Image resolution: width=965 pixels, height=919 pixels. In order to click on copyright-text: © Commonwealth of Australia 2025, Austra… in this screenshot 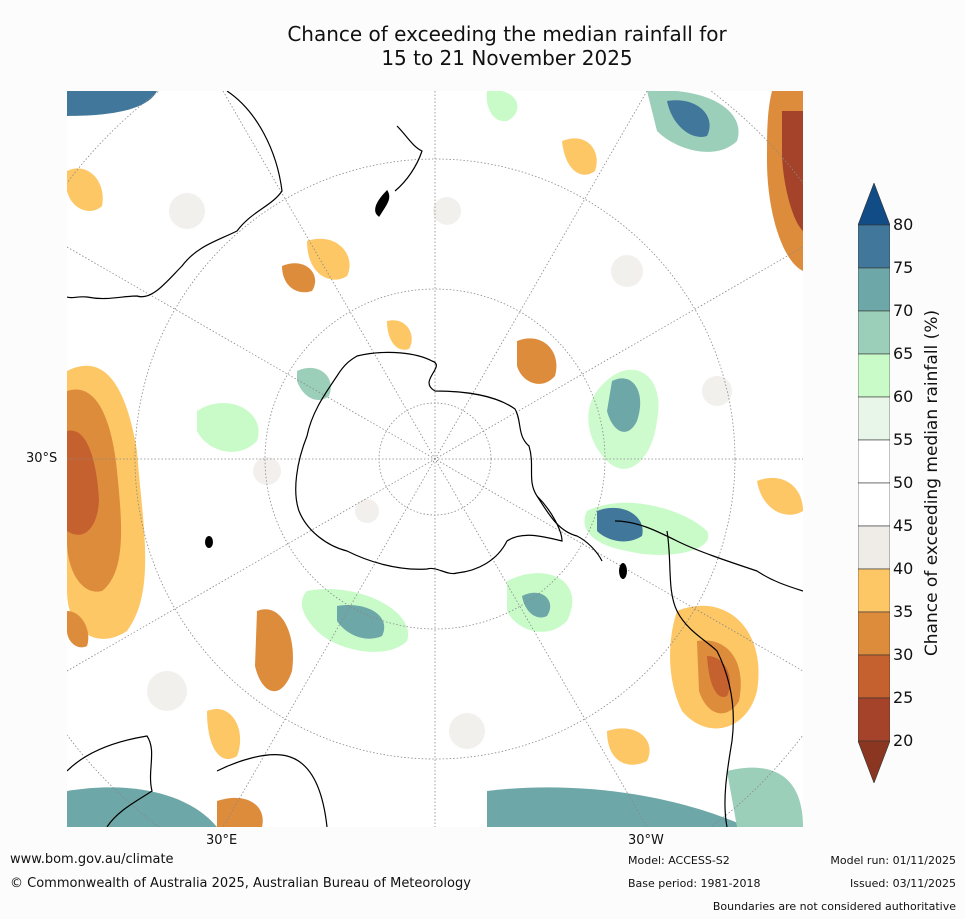, I will do `click(240, 883)`.